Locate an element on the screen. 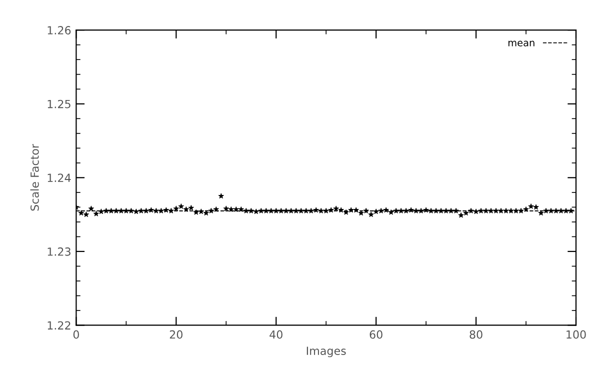 This screenshot has width=600, height=376. legend-label: mean is located at coordinates (521, 43).